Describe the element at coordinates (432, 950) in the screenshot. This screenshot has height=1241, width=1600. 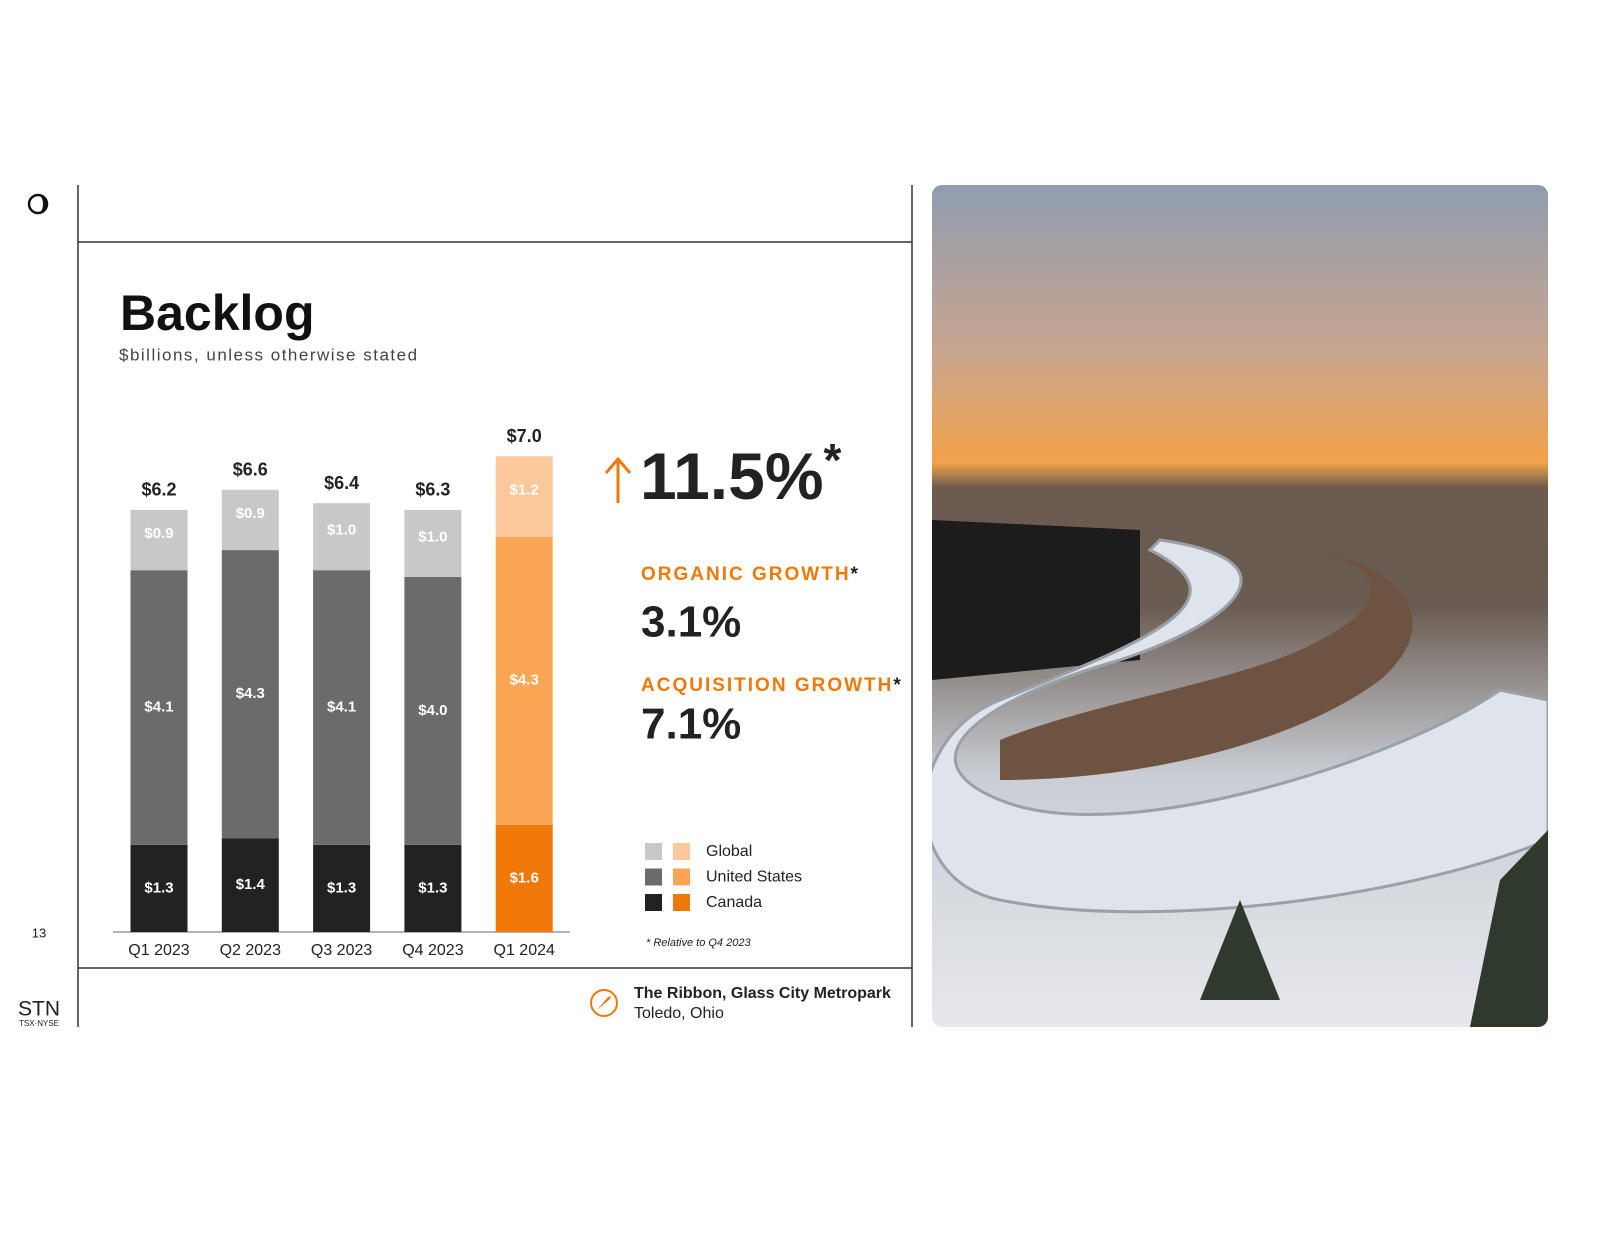
I see `x-tick-label: Q4 2023` at that location.